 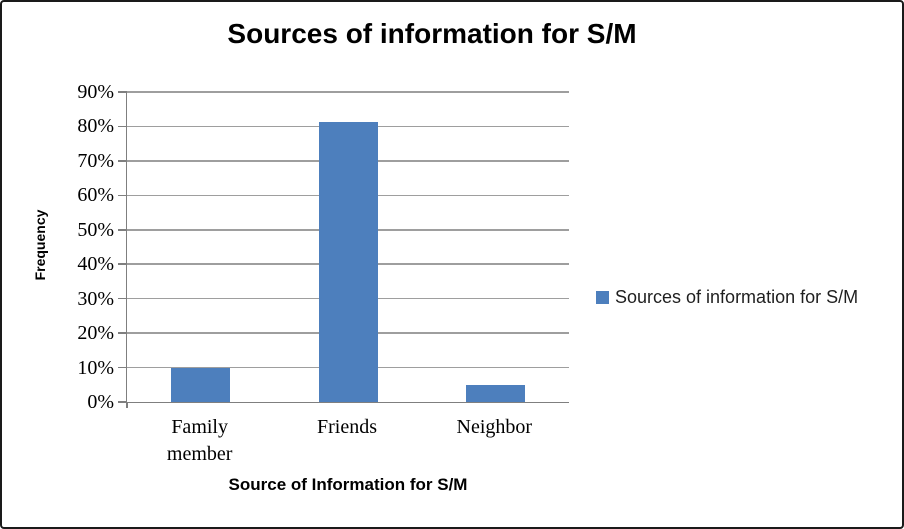 What do you see at coordinates (495, 393) in the screenshot?
I see `bar-neighbor` at bounding box center [495, 393].